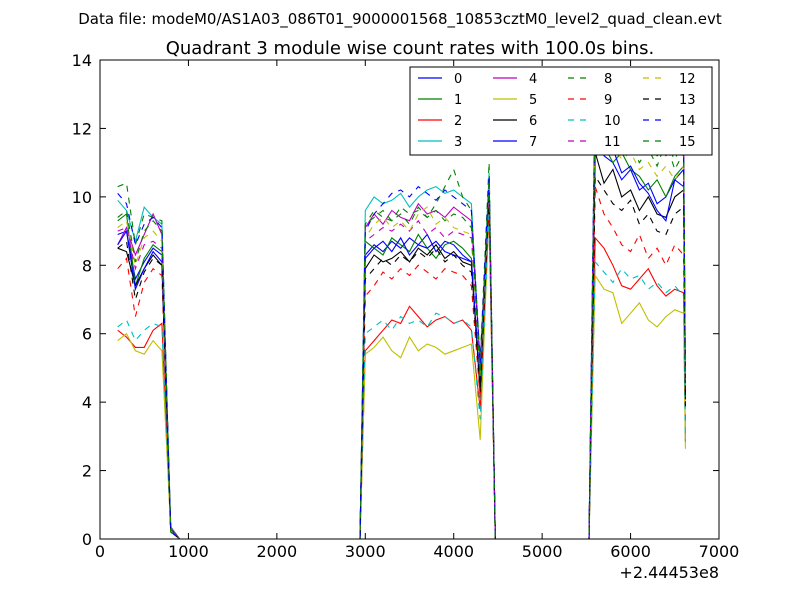  I want to click on legend-label-7: 7, so click(533, 142).